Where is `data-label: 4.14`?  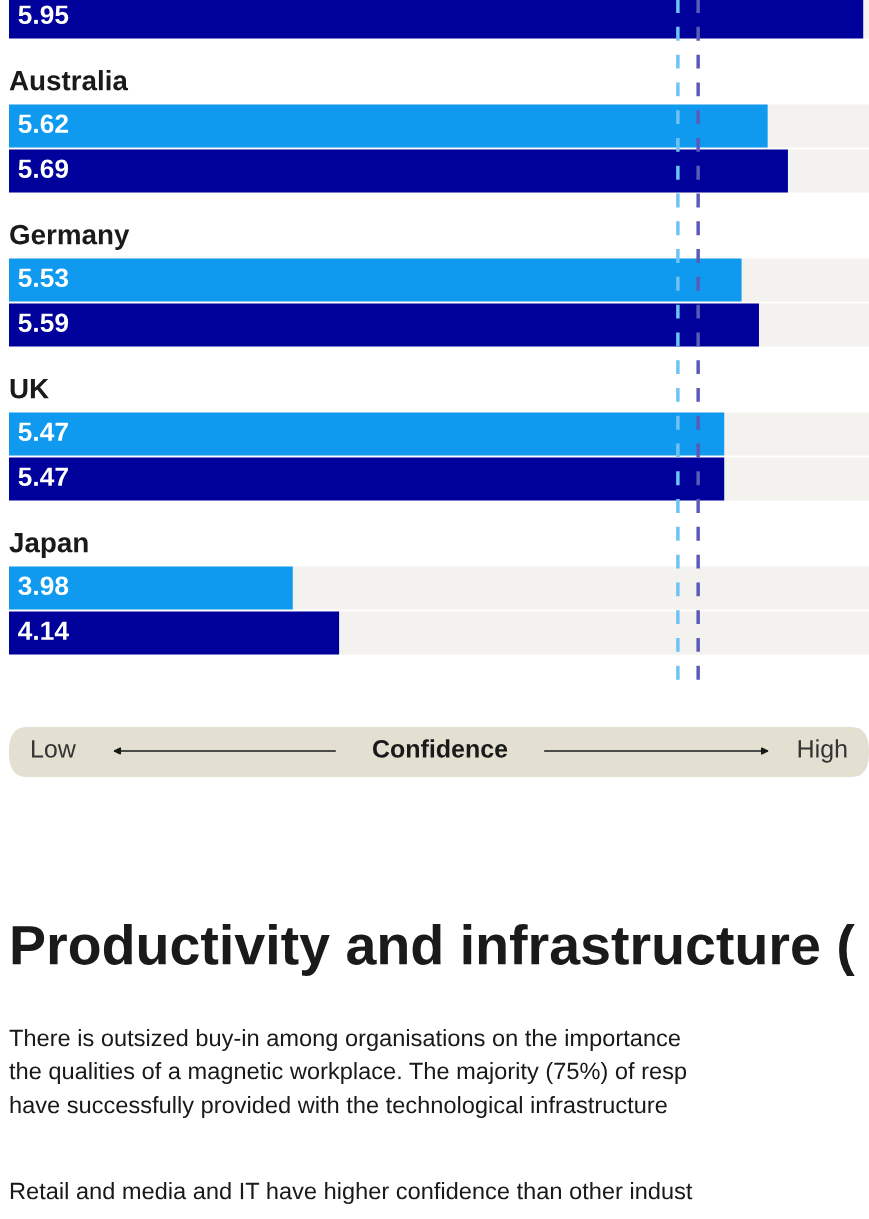
data-label: 4.14 is located at coordinates (43, 630).